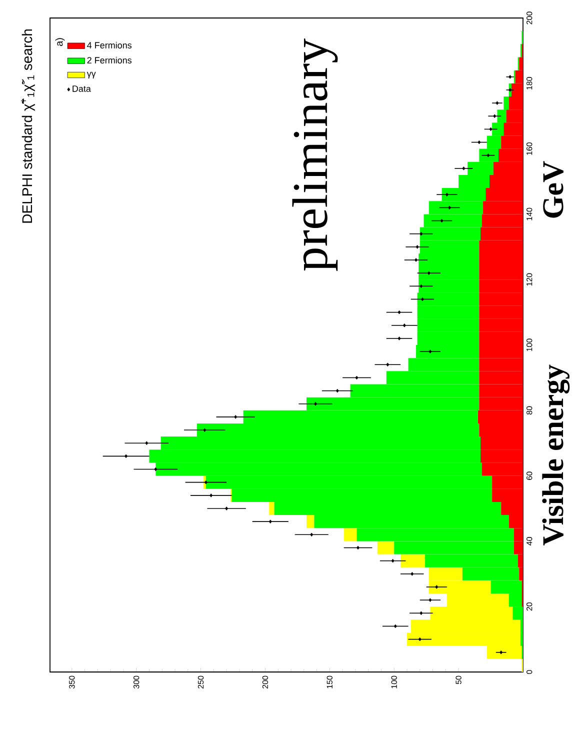 The width and height of the screenshot is (573, 740). I want to click on x-tick-label: 100, so click(394, 682).